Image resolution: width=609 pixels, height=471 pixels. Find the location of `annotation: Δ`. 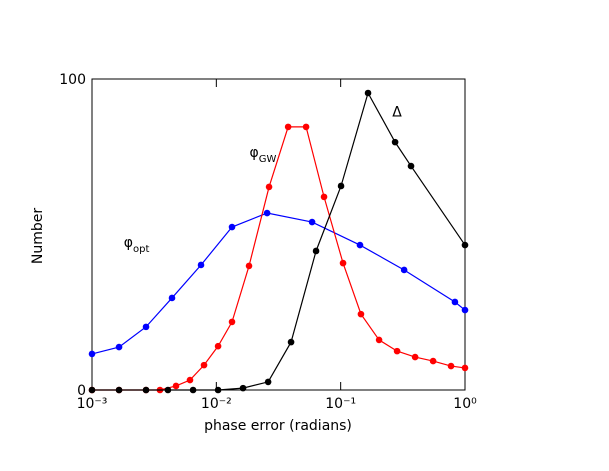

annotation: Δ is located at coordinates (397, 112).